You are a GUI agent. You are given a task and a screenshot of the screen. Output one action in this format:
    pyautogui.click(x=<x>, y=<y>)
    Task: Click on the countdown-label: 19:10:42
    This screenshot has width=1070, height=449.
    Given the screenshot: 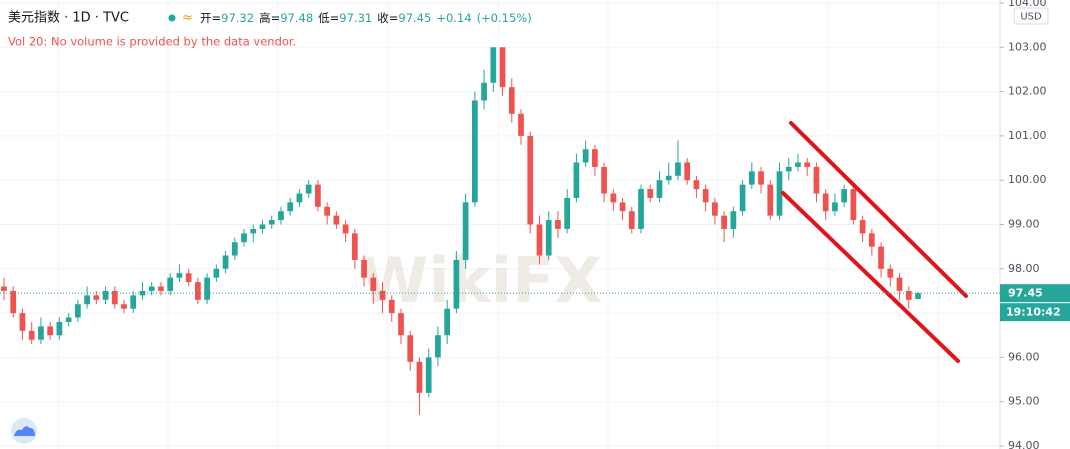 What is the action you would take?
    pyautogui.click(x=1033, y=312)
    